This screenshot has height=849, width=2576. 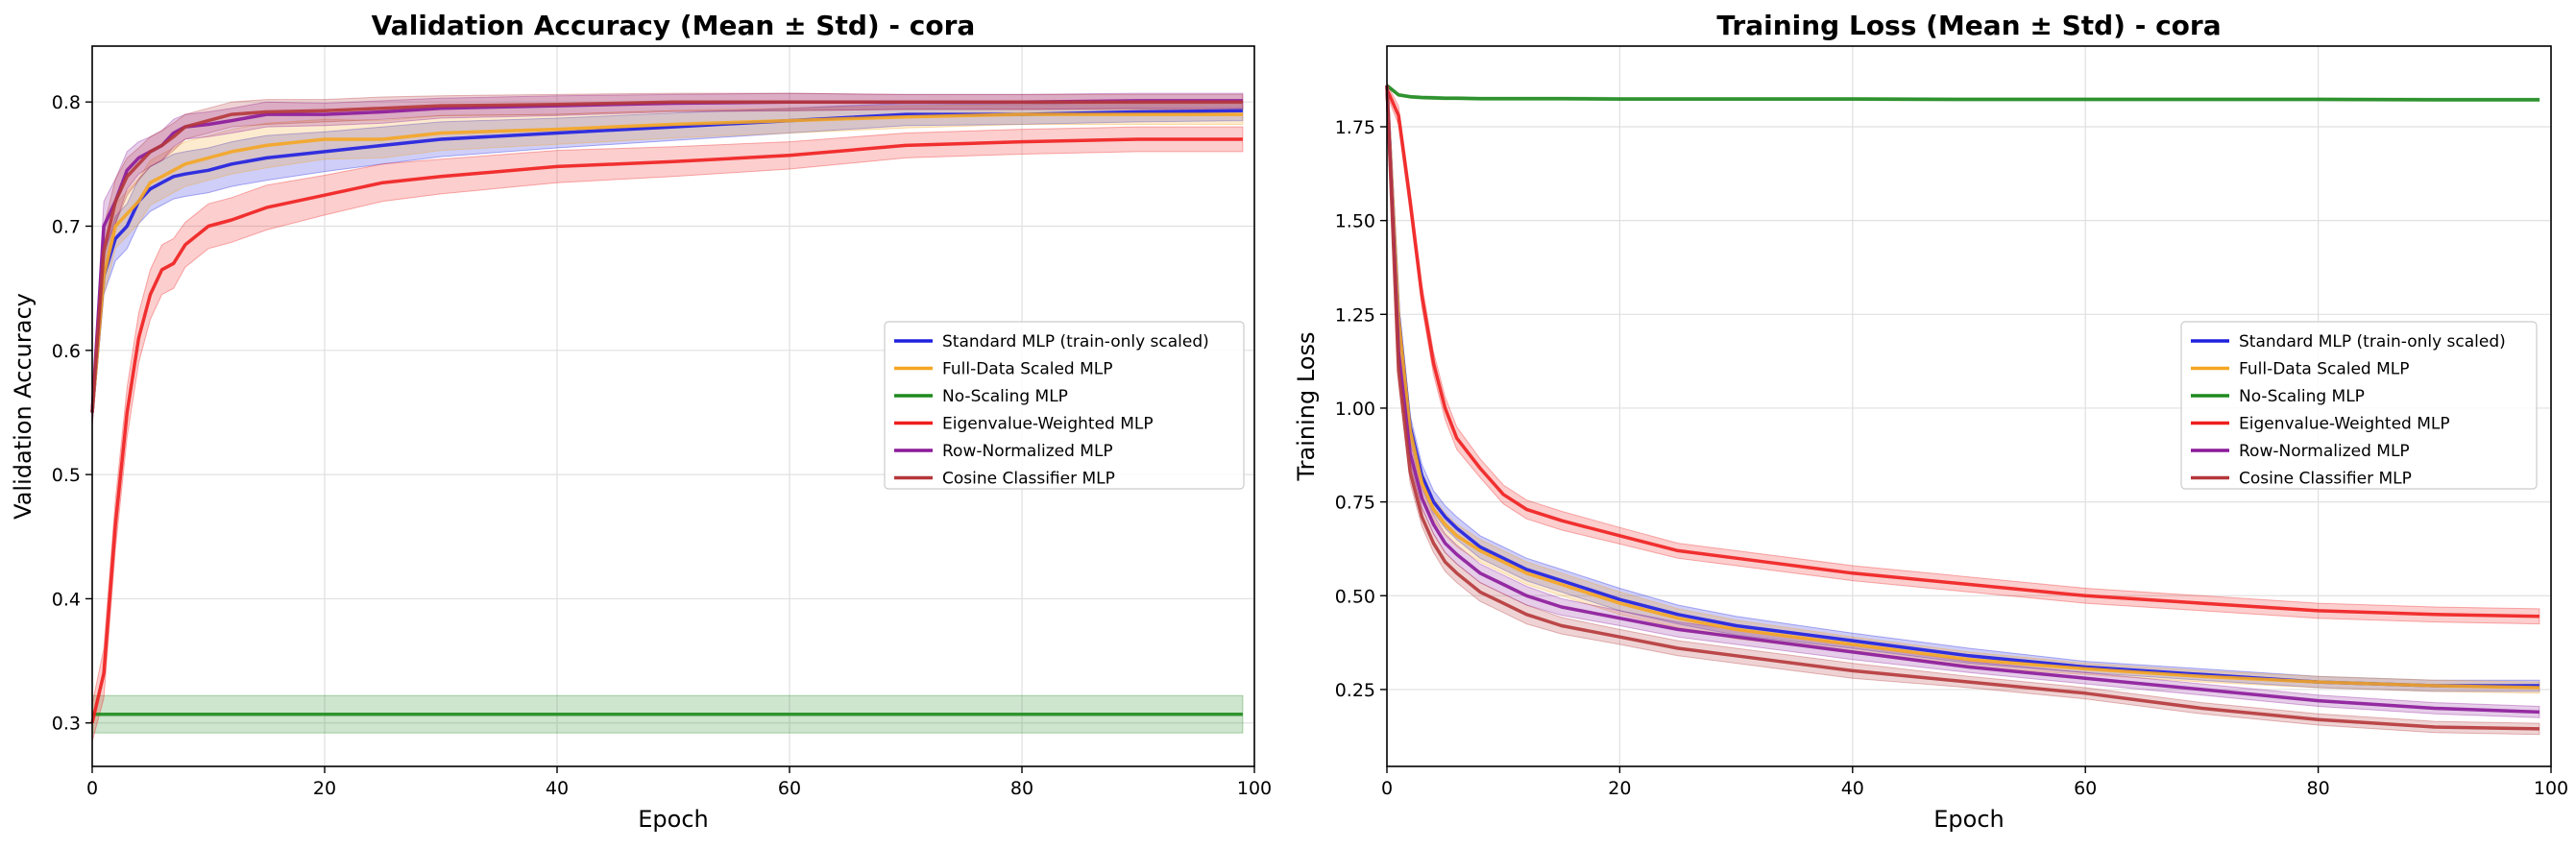 I want to click on y-tick-label: 0.6, so click(x=66, y=351).